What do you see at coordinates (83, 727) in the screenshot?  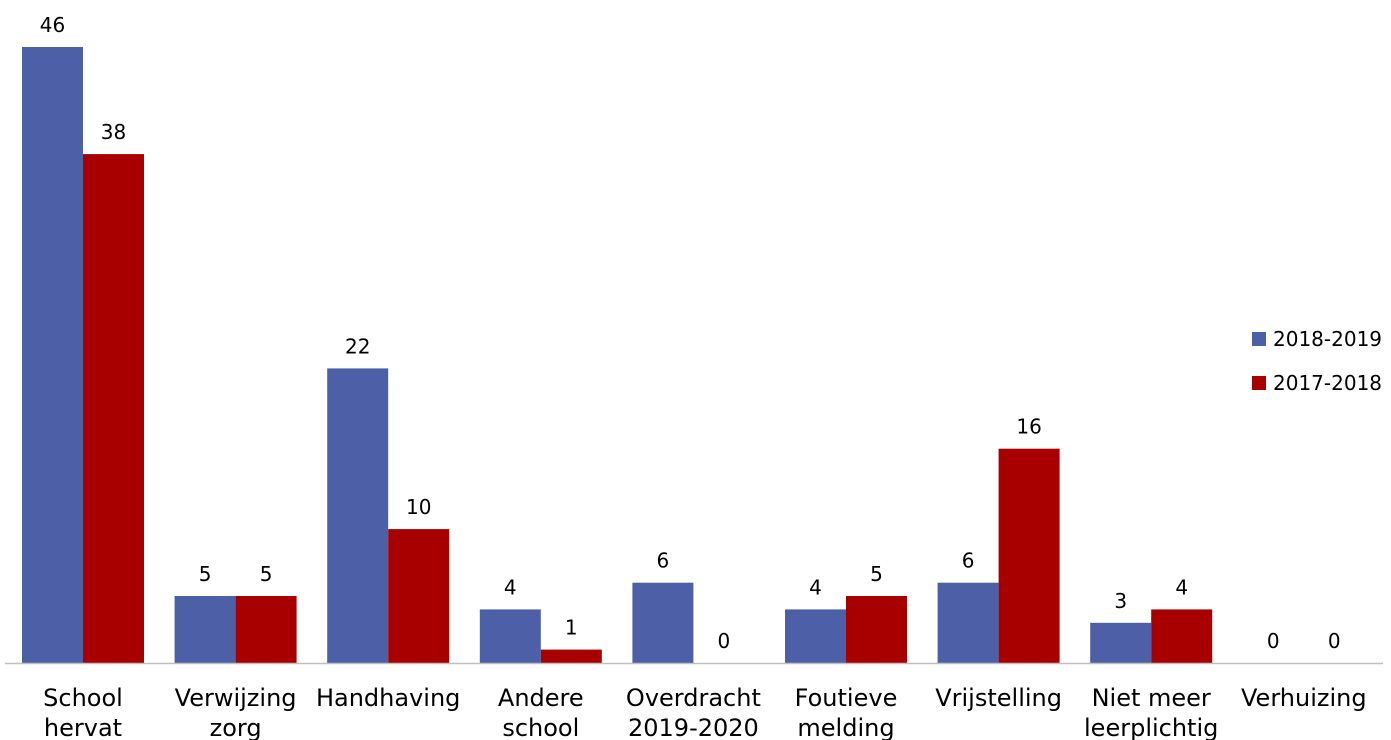 I see `category-label: hervat` at bounding box center [83, 727].